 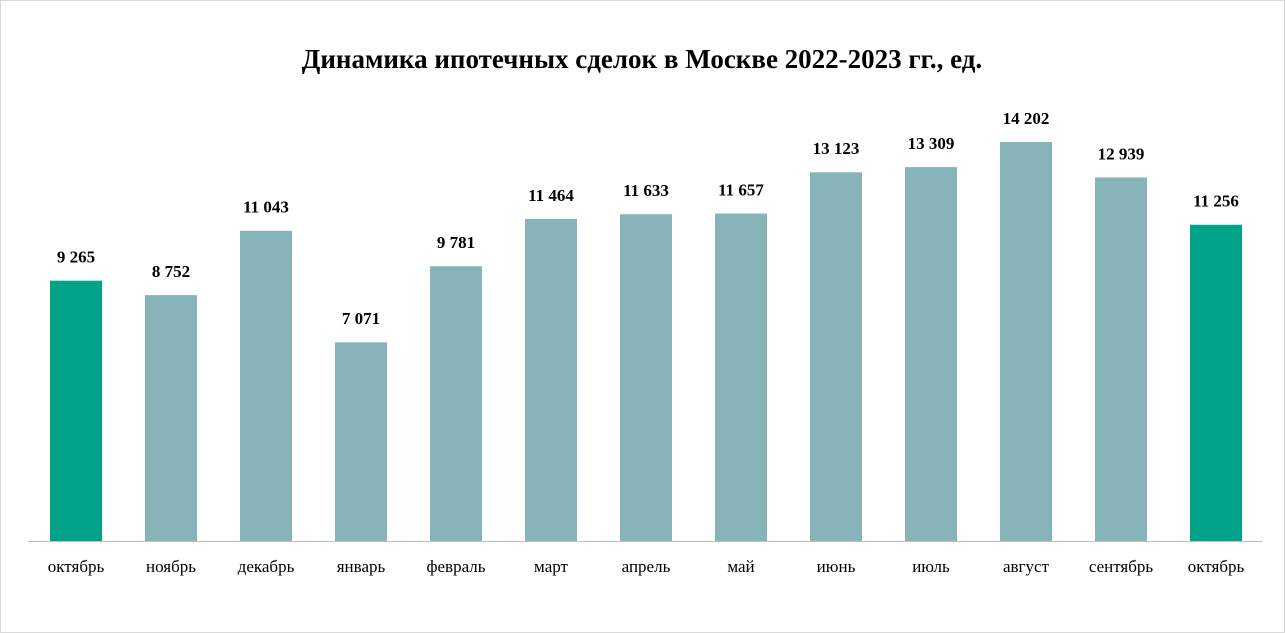 What do you see at coordinates (171, 566) in the screenshot?
I see `x-tick-label: ноябрь` at bounding box center [171, 566].